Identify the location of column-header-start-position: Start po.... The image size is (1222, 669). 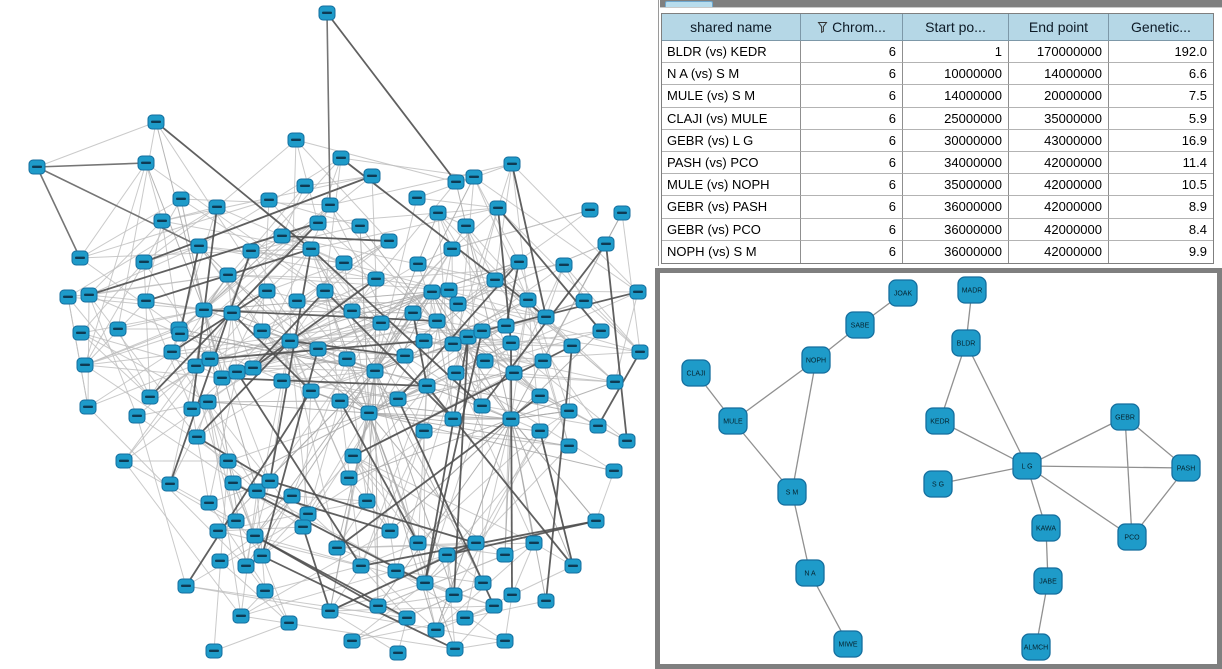
(956, 27).